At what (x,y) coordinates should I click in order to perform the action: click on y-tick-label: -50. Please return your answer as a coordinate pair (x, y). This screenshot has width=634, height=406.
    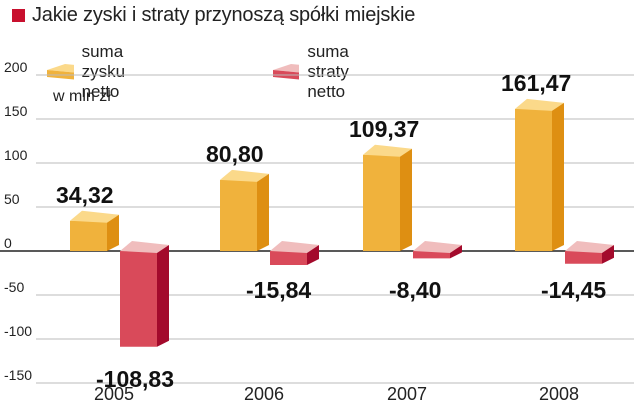
    Looking at the image, I should click on (14, 287).